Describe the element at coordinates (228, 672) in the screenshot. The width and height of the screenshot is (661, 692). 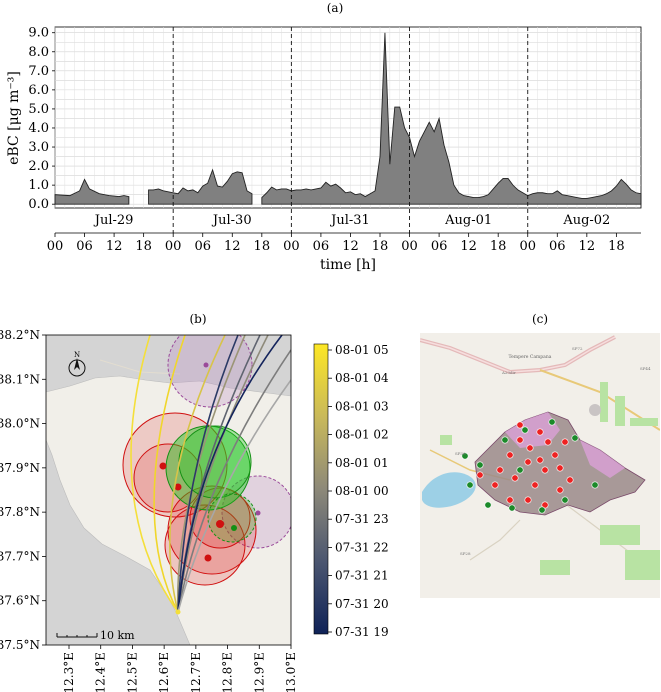
I see `lon-tick-label: 12.8°E` at that location.